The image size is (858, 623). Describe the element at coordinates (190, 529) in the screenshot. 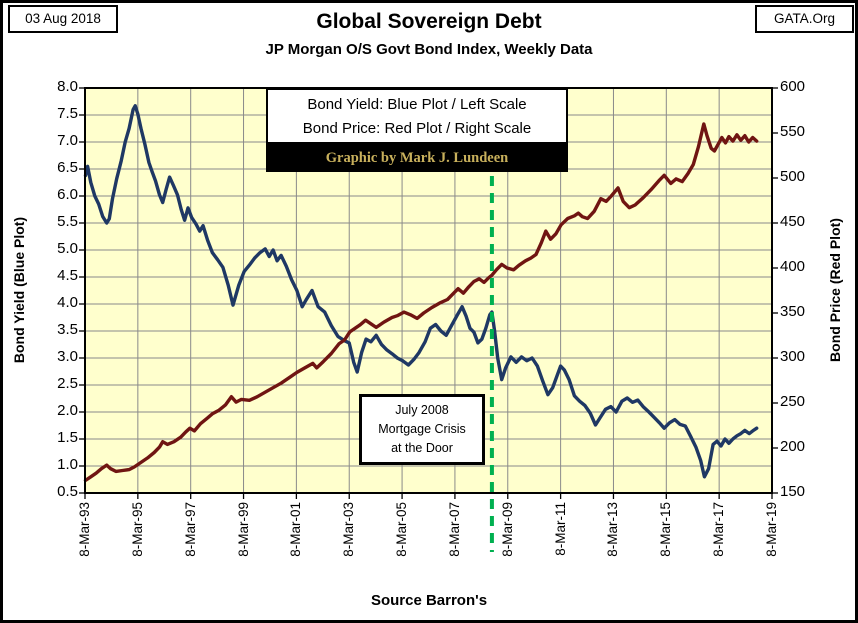

I see `x-tick-label: 8-Mar-97` at that location.